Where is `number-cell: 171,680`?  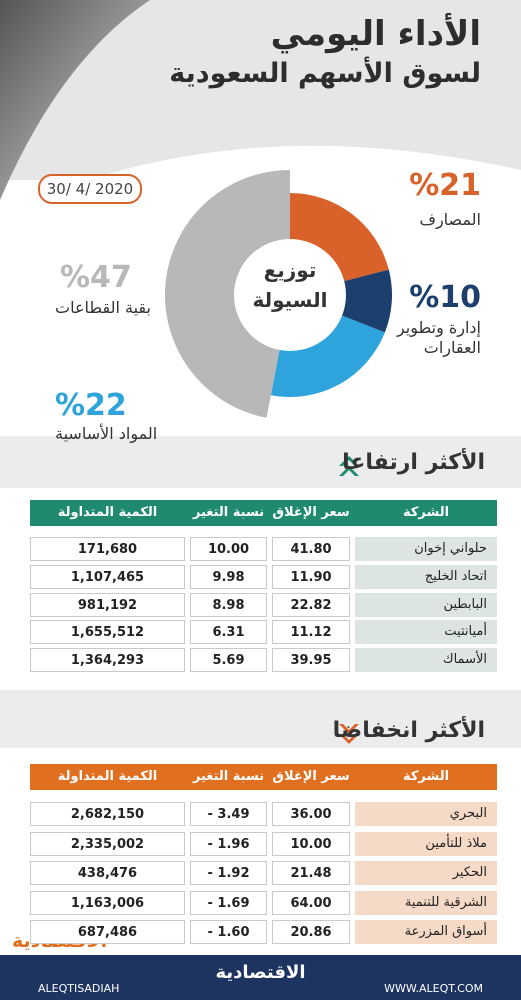
number-cell: 171,680 is located at coordinates (107, 549).